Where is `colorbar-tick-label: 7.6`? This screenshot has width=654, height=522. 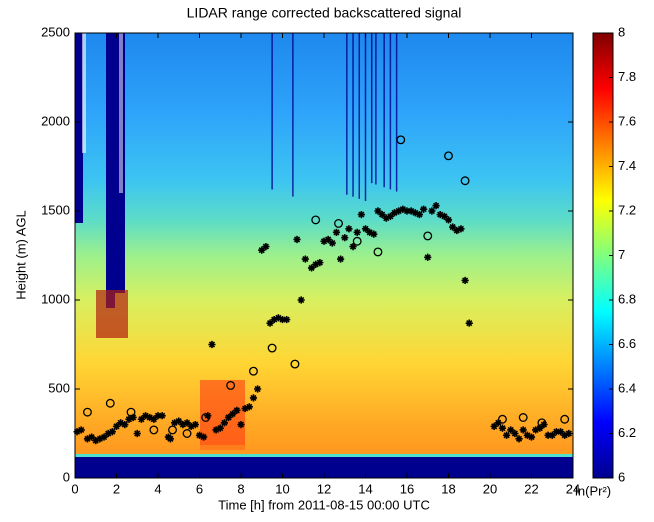
colorbar-tick-label: 7.6 is located at coordinates (627, 120).